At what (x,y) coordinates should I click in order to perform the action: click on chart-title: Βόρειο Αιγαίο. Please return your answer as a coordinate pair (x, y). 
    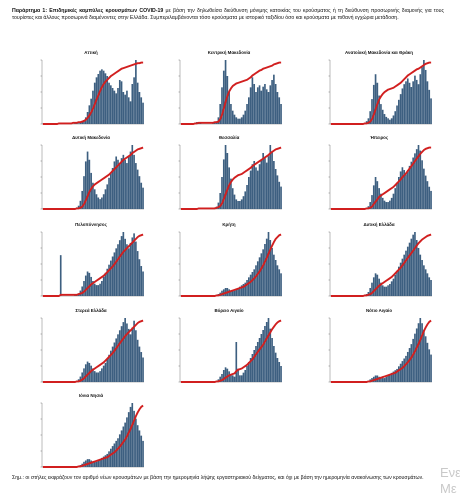
    Looking at the image, I should click on (229, 310).